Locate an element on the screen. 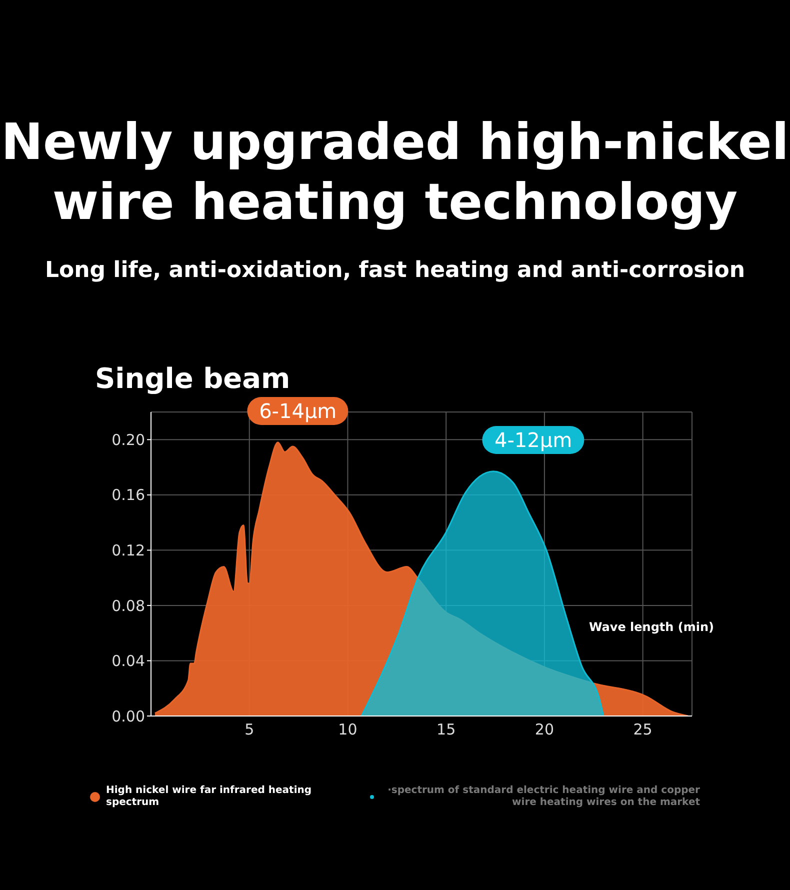 This screenshot has height=890, width=790. chart-title: Newly upgraded high-nickel wire heating technology is located at coordinates (395, 172).